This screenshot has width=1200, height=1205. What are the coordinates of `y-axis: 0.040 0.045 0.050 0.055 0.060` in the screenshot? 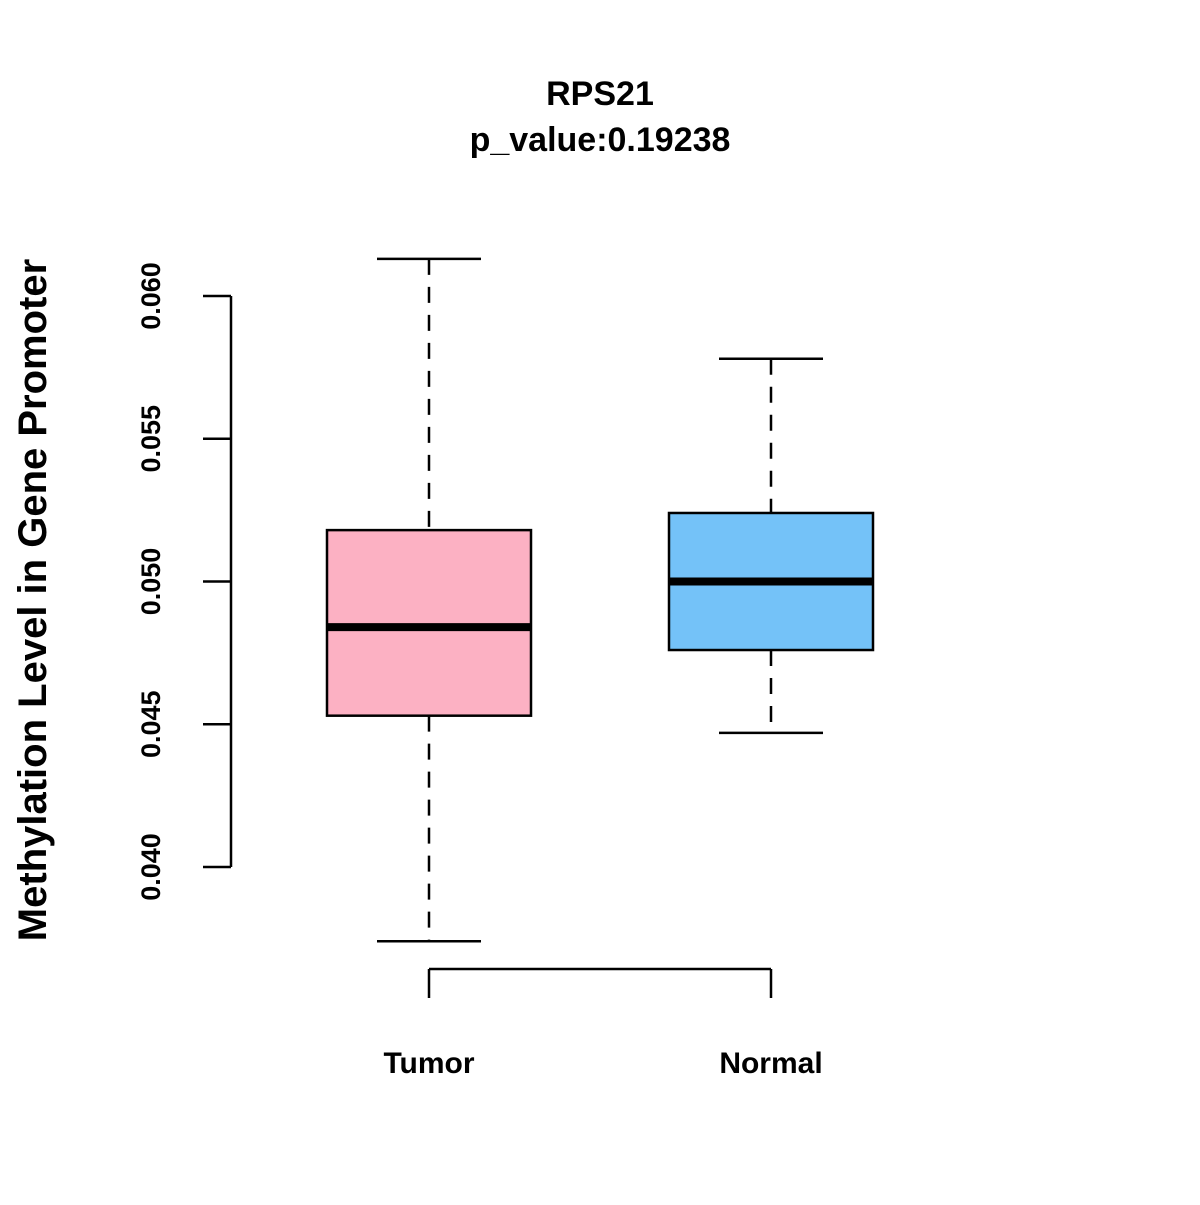 It's located at (184, 581).